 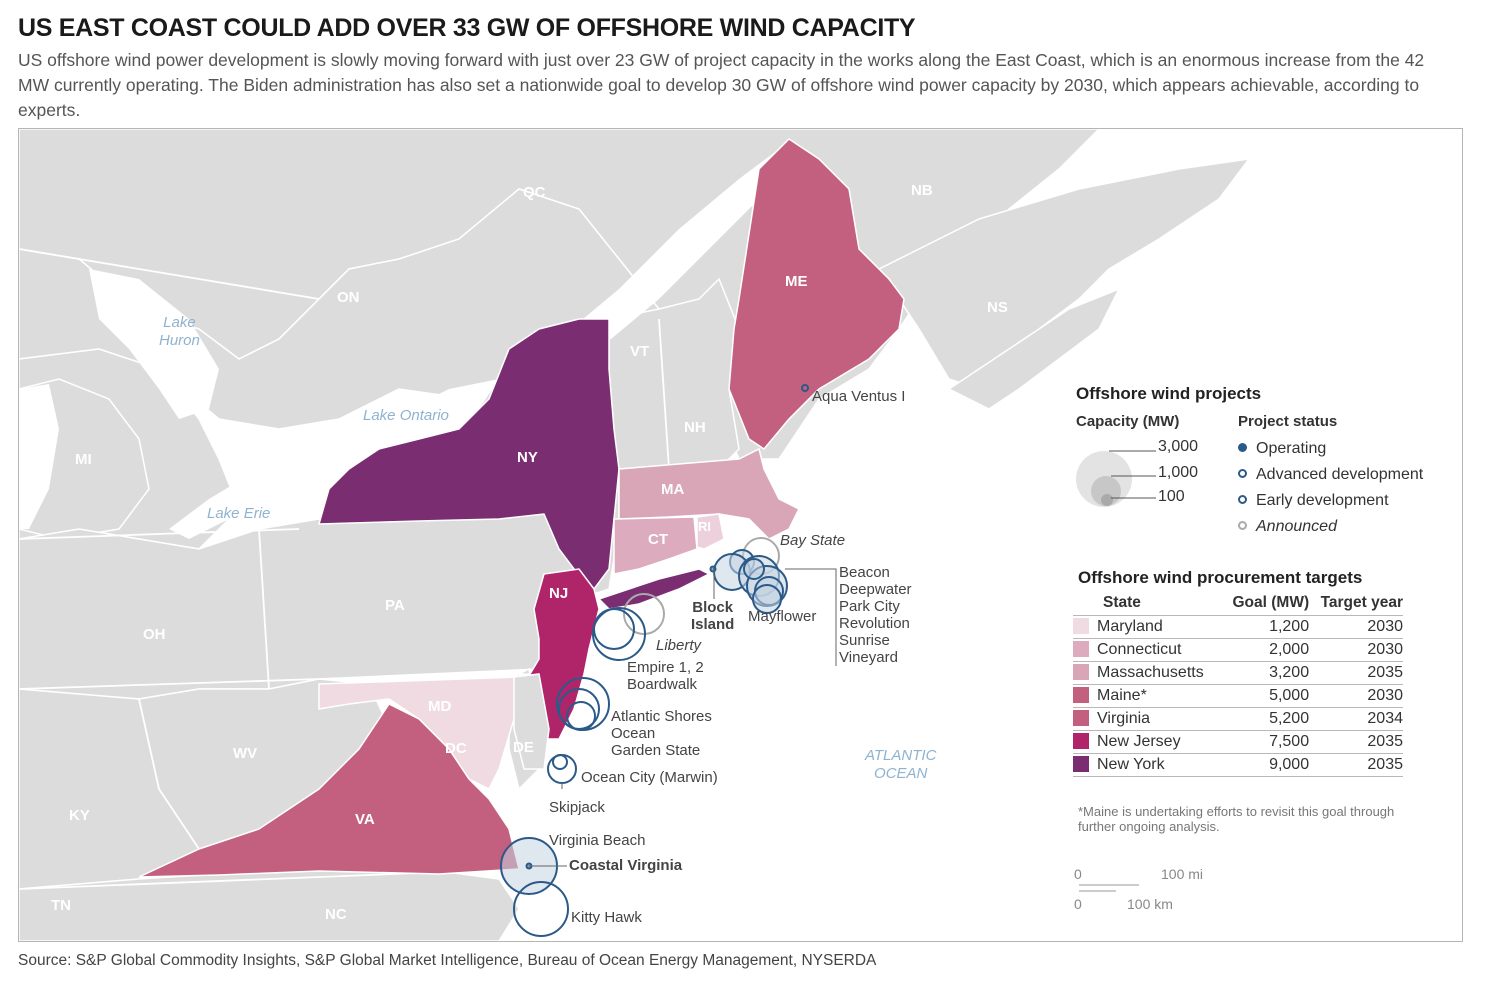 What do you see at coordinates (1242, 499) in the screenshot?
I see `early-ring-icon` at bounding box center [1242, 499].